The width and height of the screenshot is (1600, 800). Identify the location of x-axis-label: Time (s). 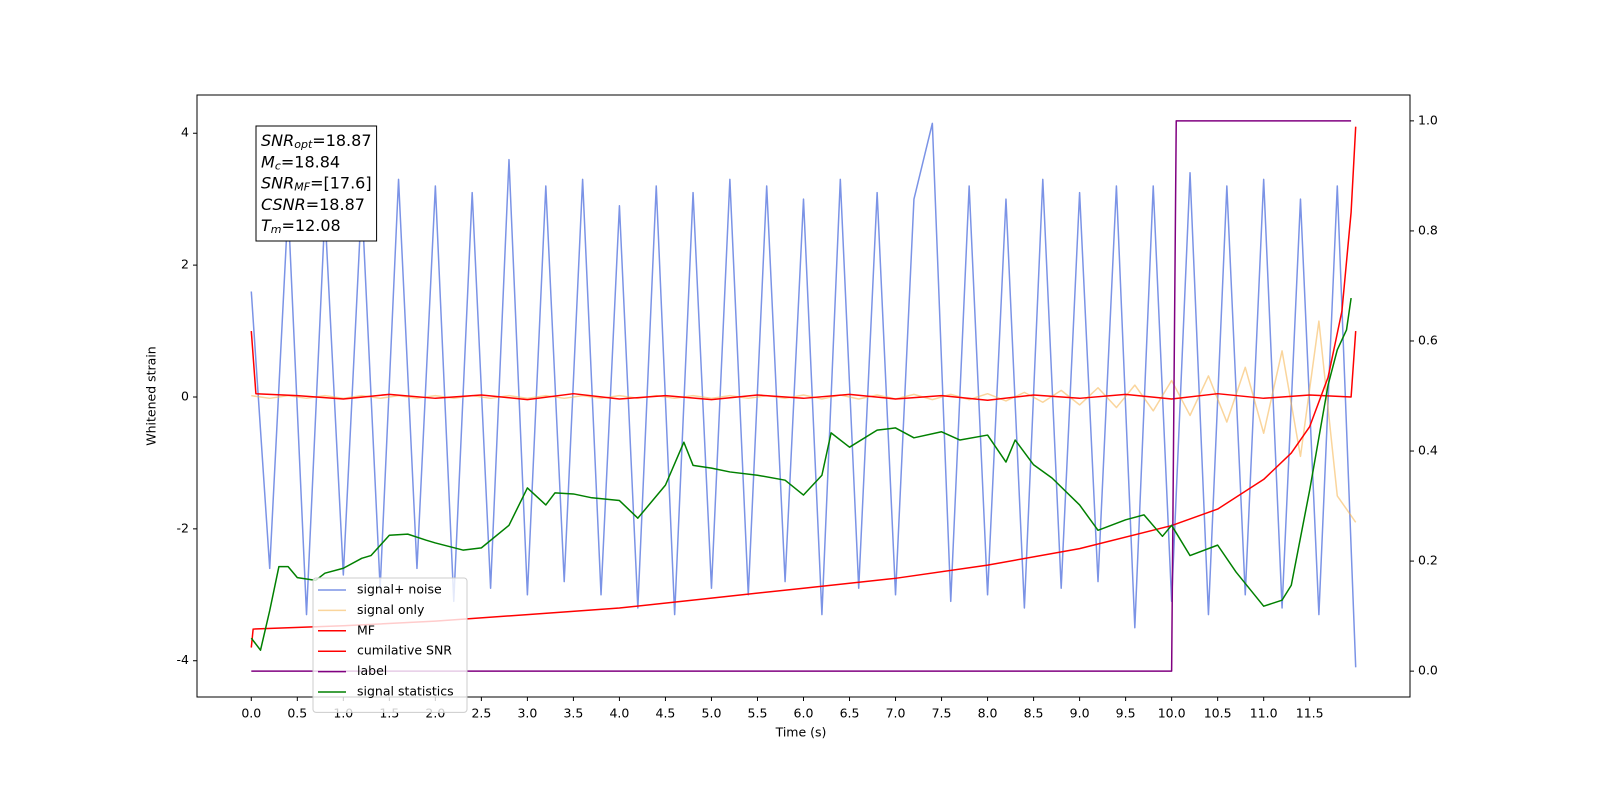
(801, 732).